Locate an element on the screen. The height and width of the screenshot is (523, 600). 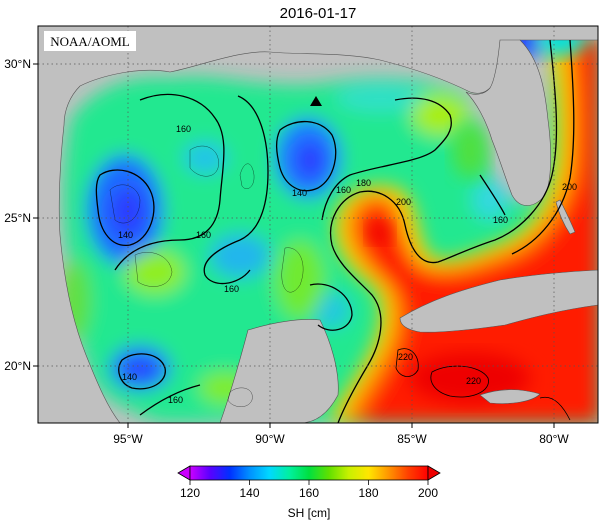
lat-tick-label: 20°N is located at coordinates (17, 366).